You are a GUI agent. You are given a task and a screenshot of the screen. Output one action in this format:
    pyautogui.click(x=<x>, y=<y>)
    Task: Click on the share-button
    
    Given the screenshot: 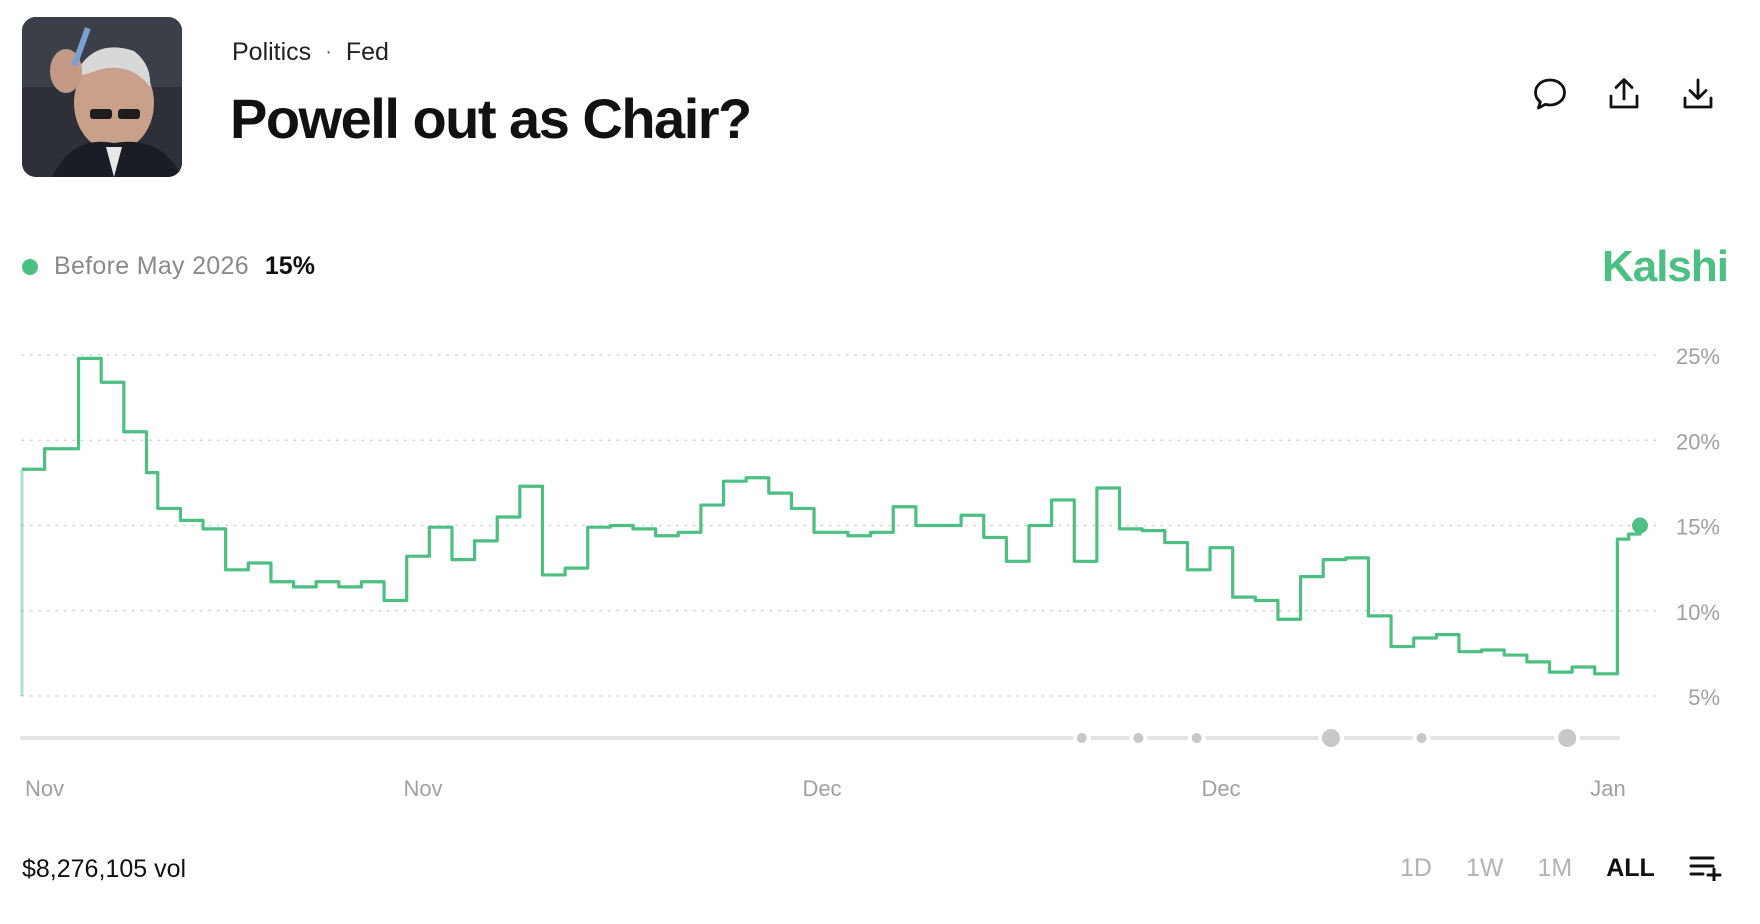 What is the action you would take?
    pyautogui.click(x=1624, y=94)
    